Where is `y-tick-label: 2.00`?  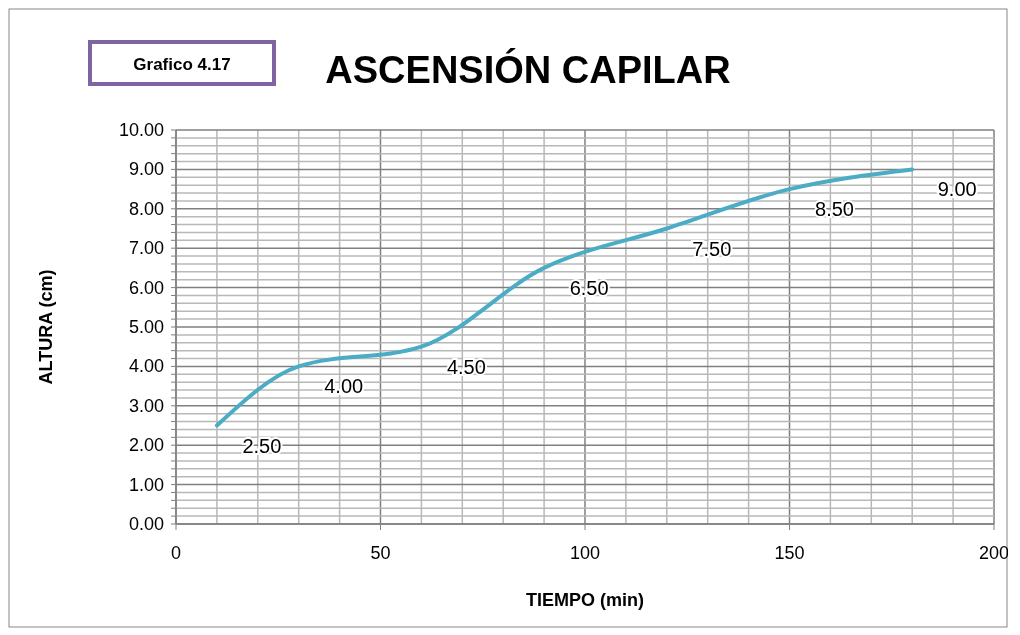 y-tick-label: 2.00 is located at coordinates (146, 445).